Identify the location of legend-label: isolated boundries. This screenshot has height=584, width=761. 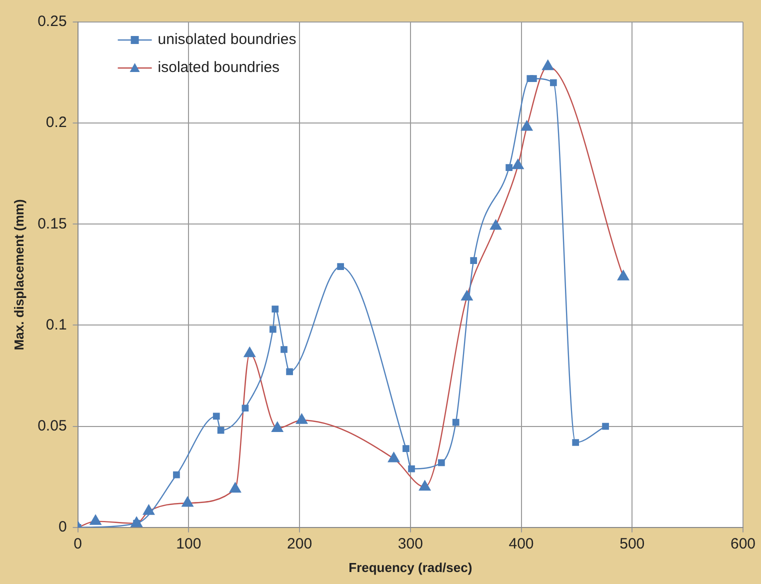
(219, 67).